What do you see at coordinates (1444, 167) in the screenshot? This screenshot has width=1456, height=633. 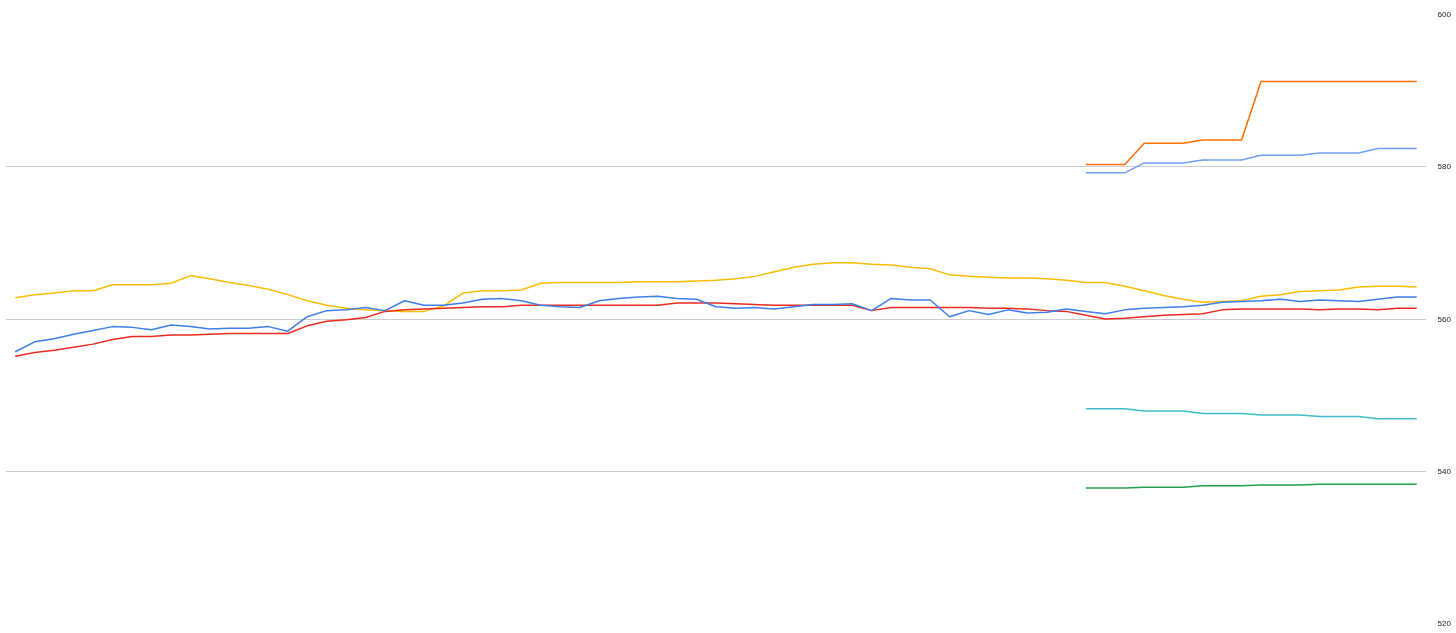 I see `y-tick-label: 580` at bounding box center [1444, 167].